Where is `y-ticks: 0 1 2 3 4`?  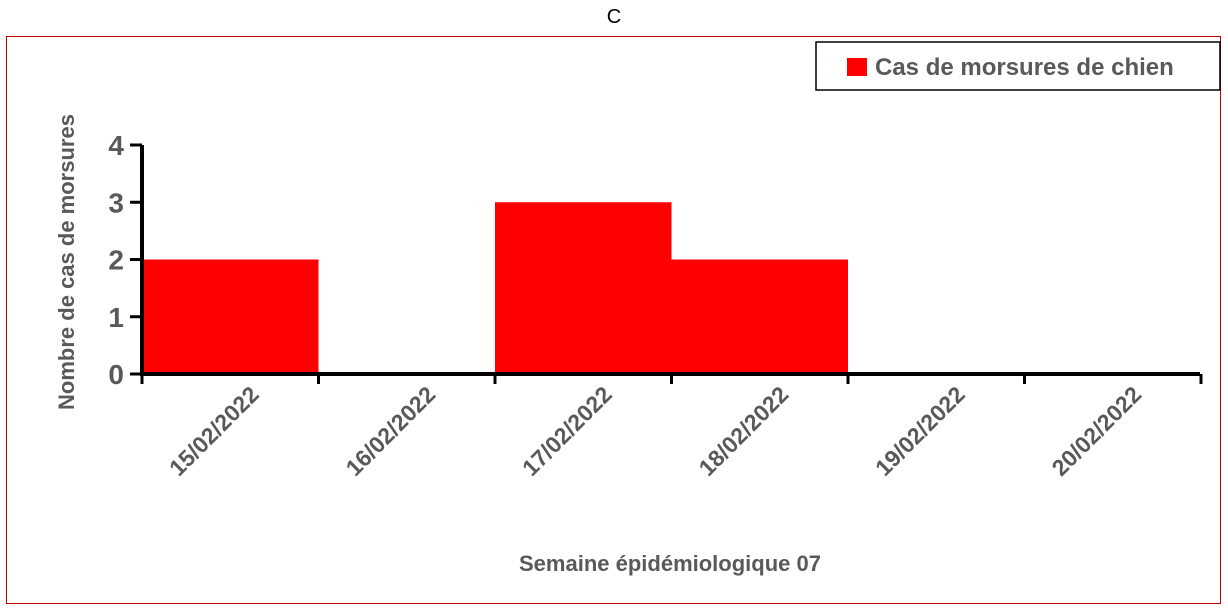 y-ticks: 0 1 2 3 4 is located at coordinates (125, 260).